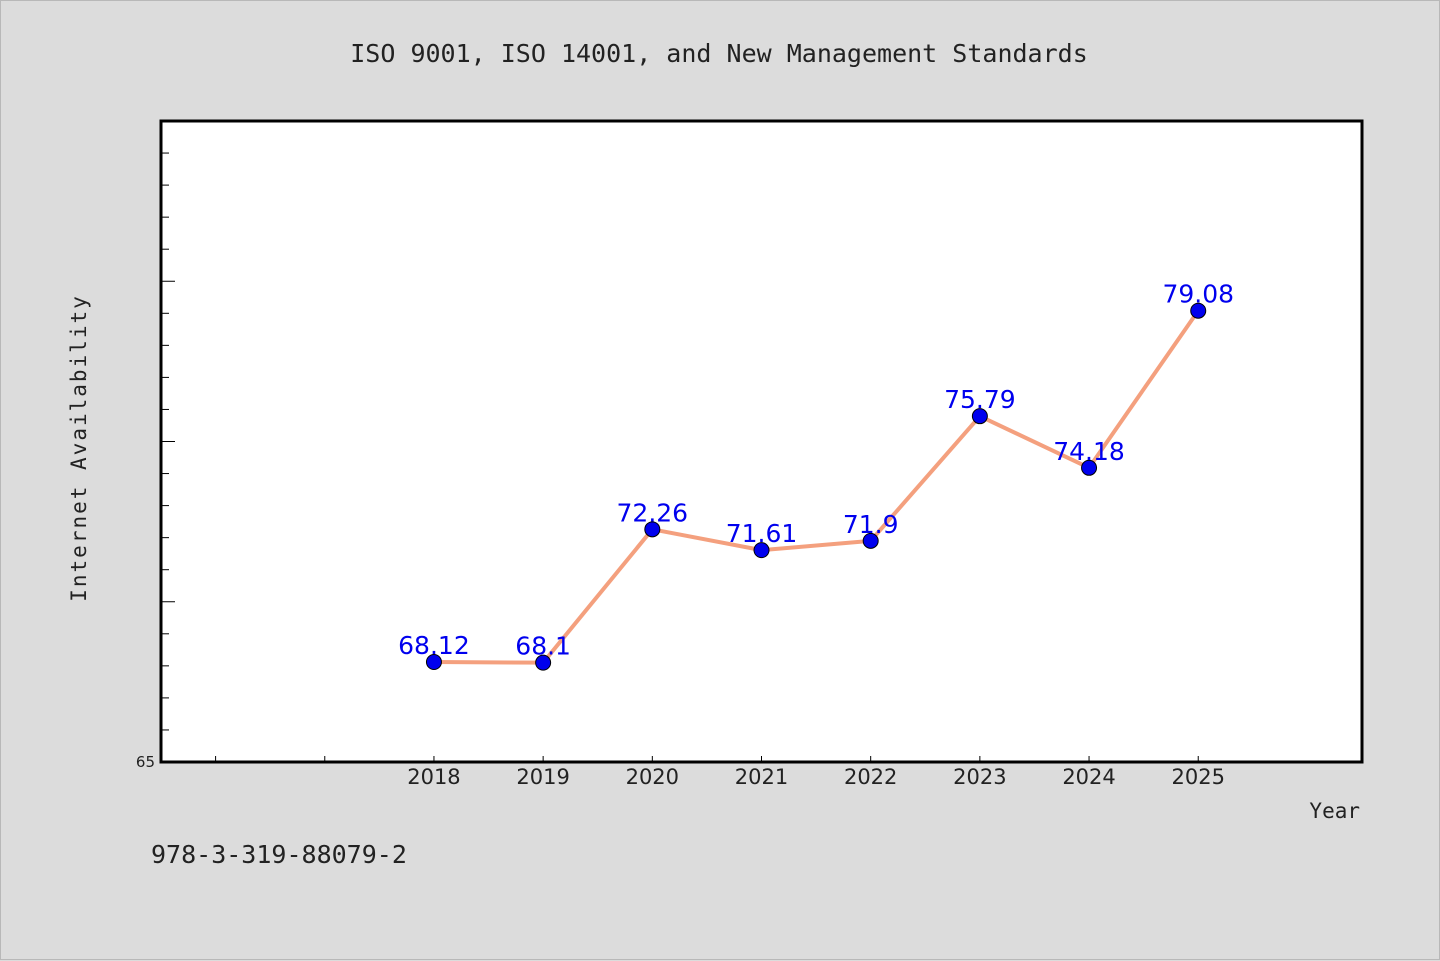 The height and width of the screenshot is (961, 1440). Describe the element at coordinates (433, 777) in the screenshot. I see `x-tick-label: 2018` at that location.